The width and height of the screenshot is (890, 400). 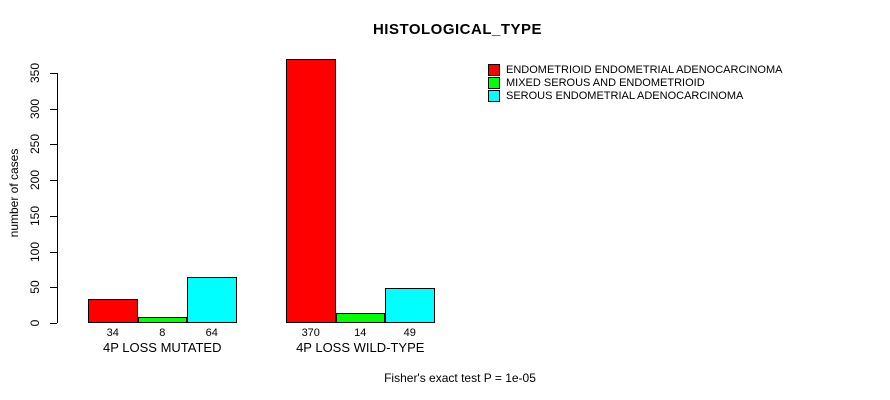 What do you see at coordinates (35, 251) in the screenshot?
I see `y-tick-label: 100` at bounding box center [35, 251].